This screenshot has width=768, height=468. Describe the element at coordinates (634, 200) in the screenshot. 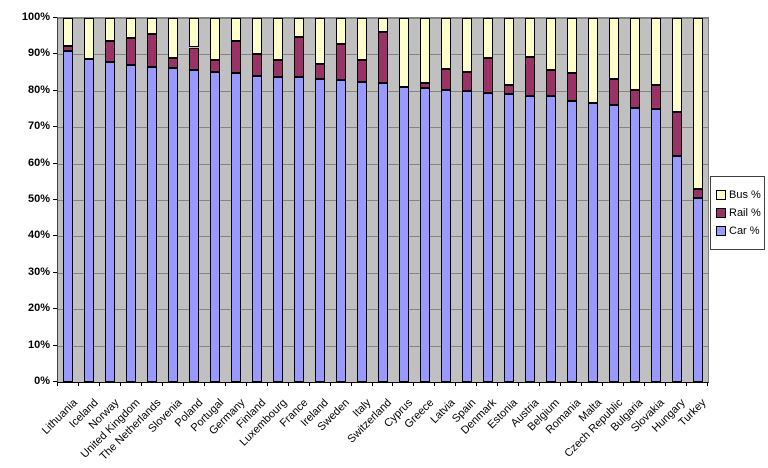

I see `bar-bulgaria` at that location.